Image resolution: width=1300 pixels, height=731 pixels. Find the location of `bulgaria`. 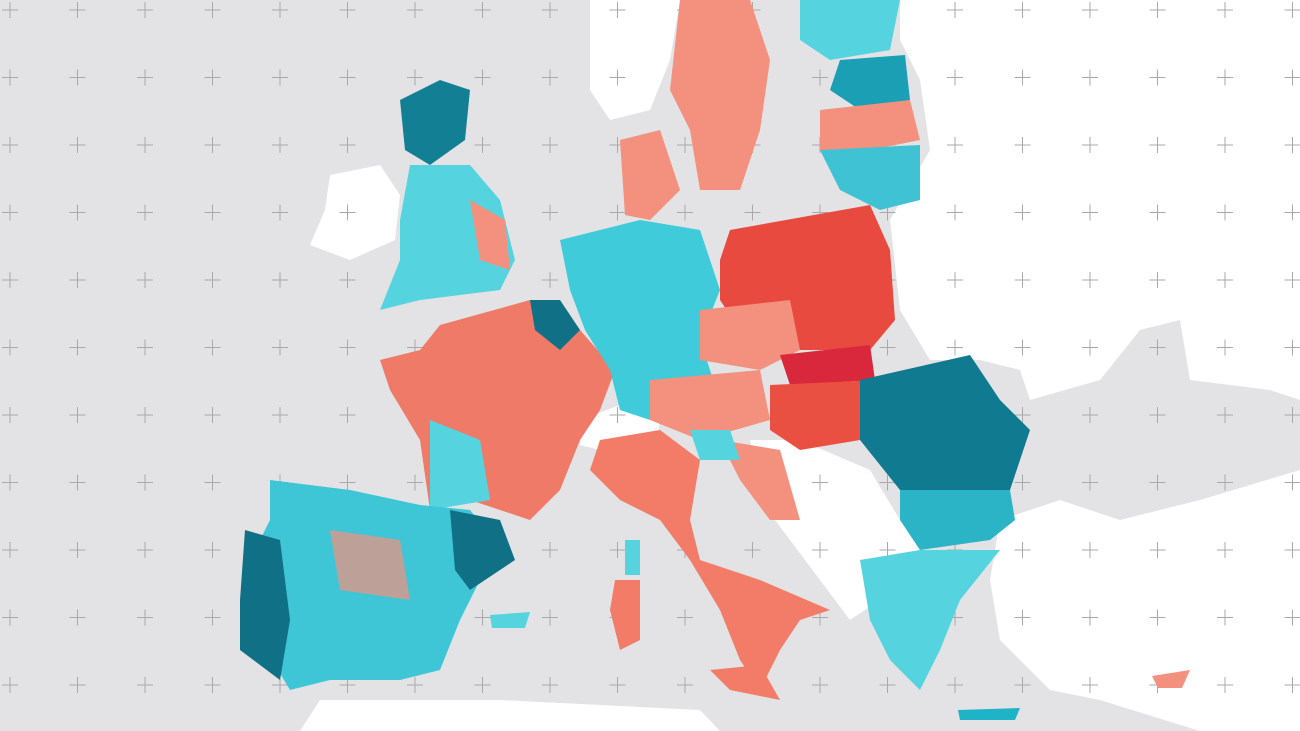

bulgaria is located at coordinates (957, 520).